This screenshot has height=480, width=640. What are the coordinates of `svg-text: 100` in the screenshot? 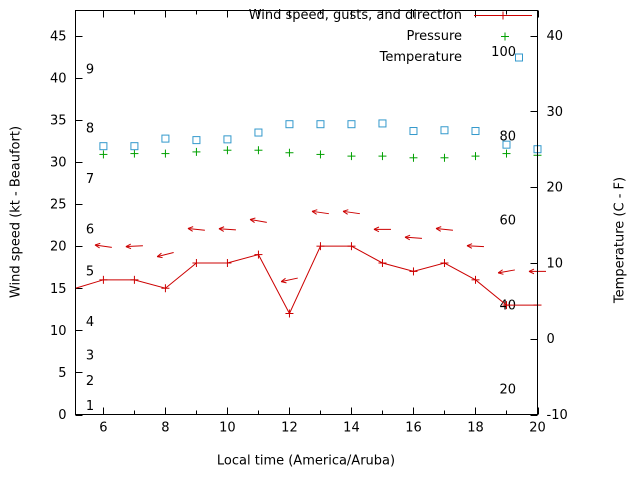 It's located at (503, 52).